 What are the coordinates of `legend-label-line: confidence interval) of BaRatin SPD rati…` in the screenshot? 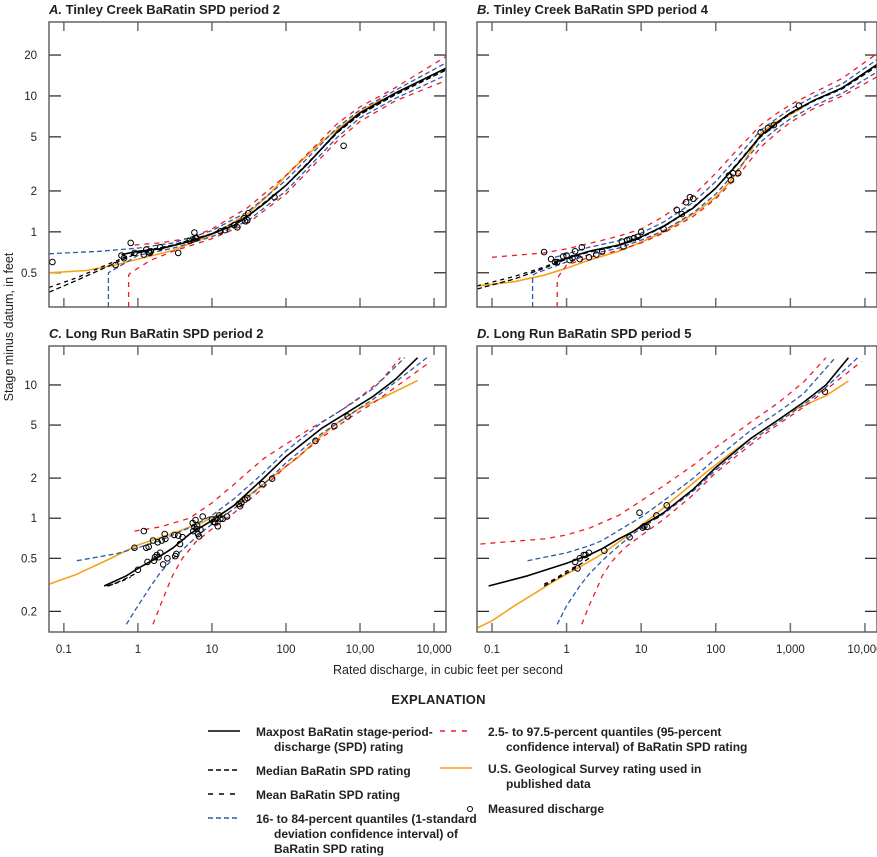 It's located at (627, 747).